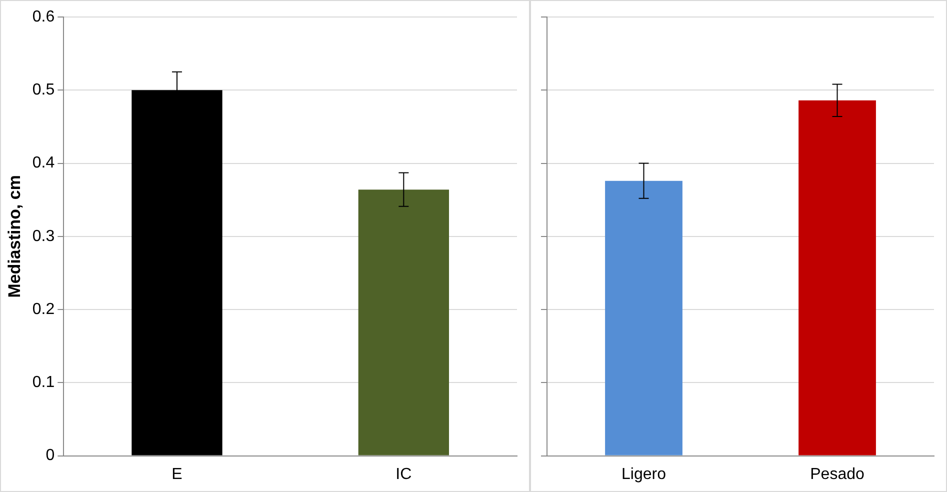  I want to click on x-tick-label: Ligero, so click(644, 474).